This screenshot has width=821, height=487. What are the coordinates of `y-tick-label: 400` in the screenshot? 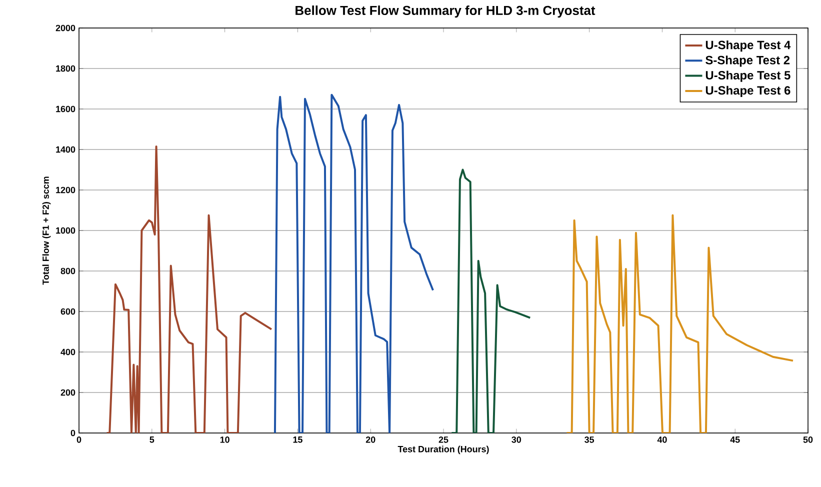 It's located at (68, 352).